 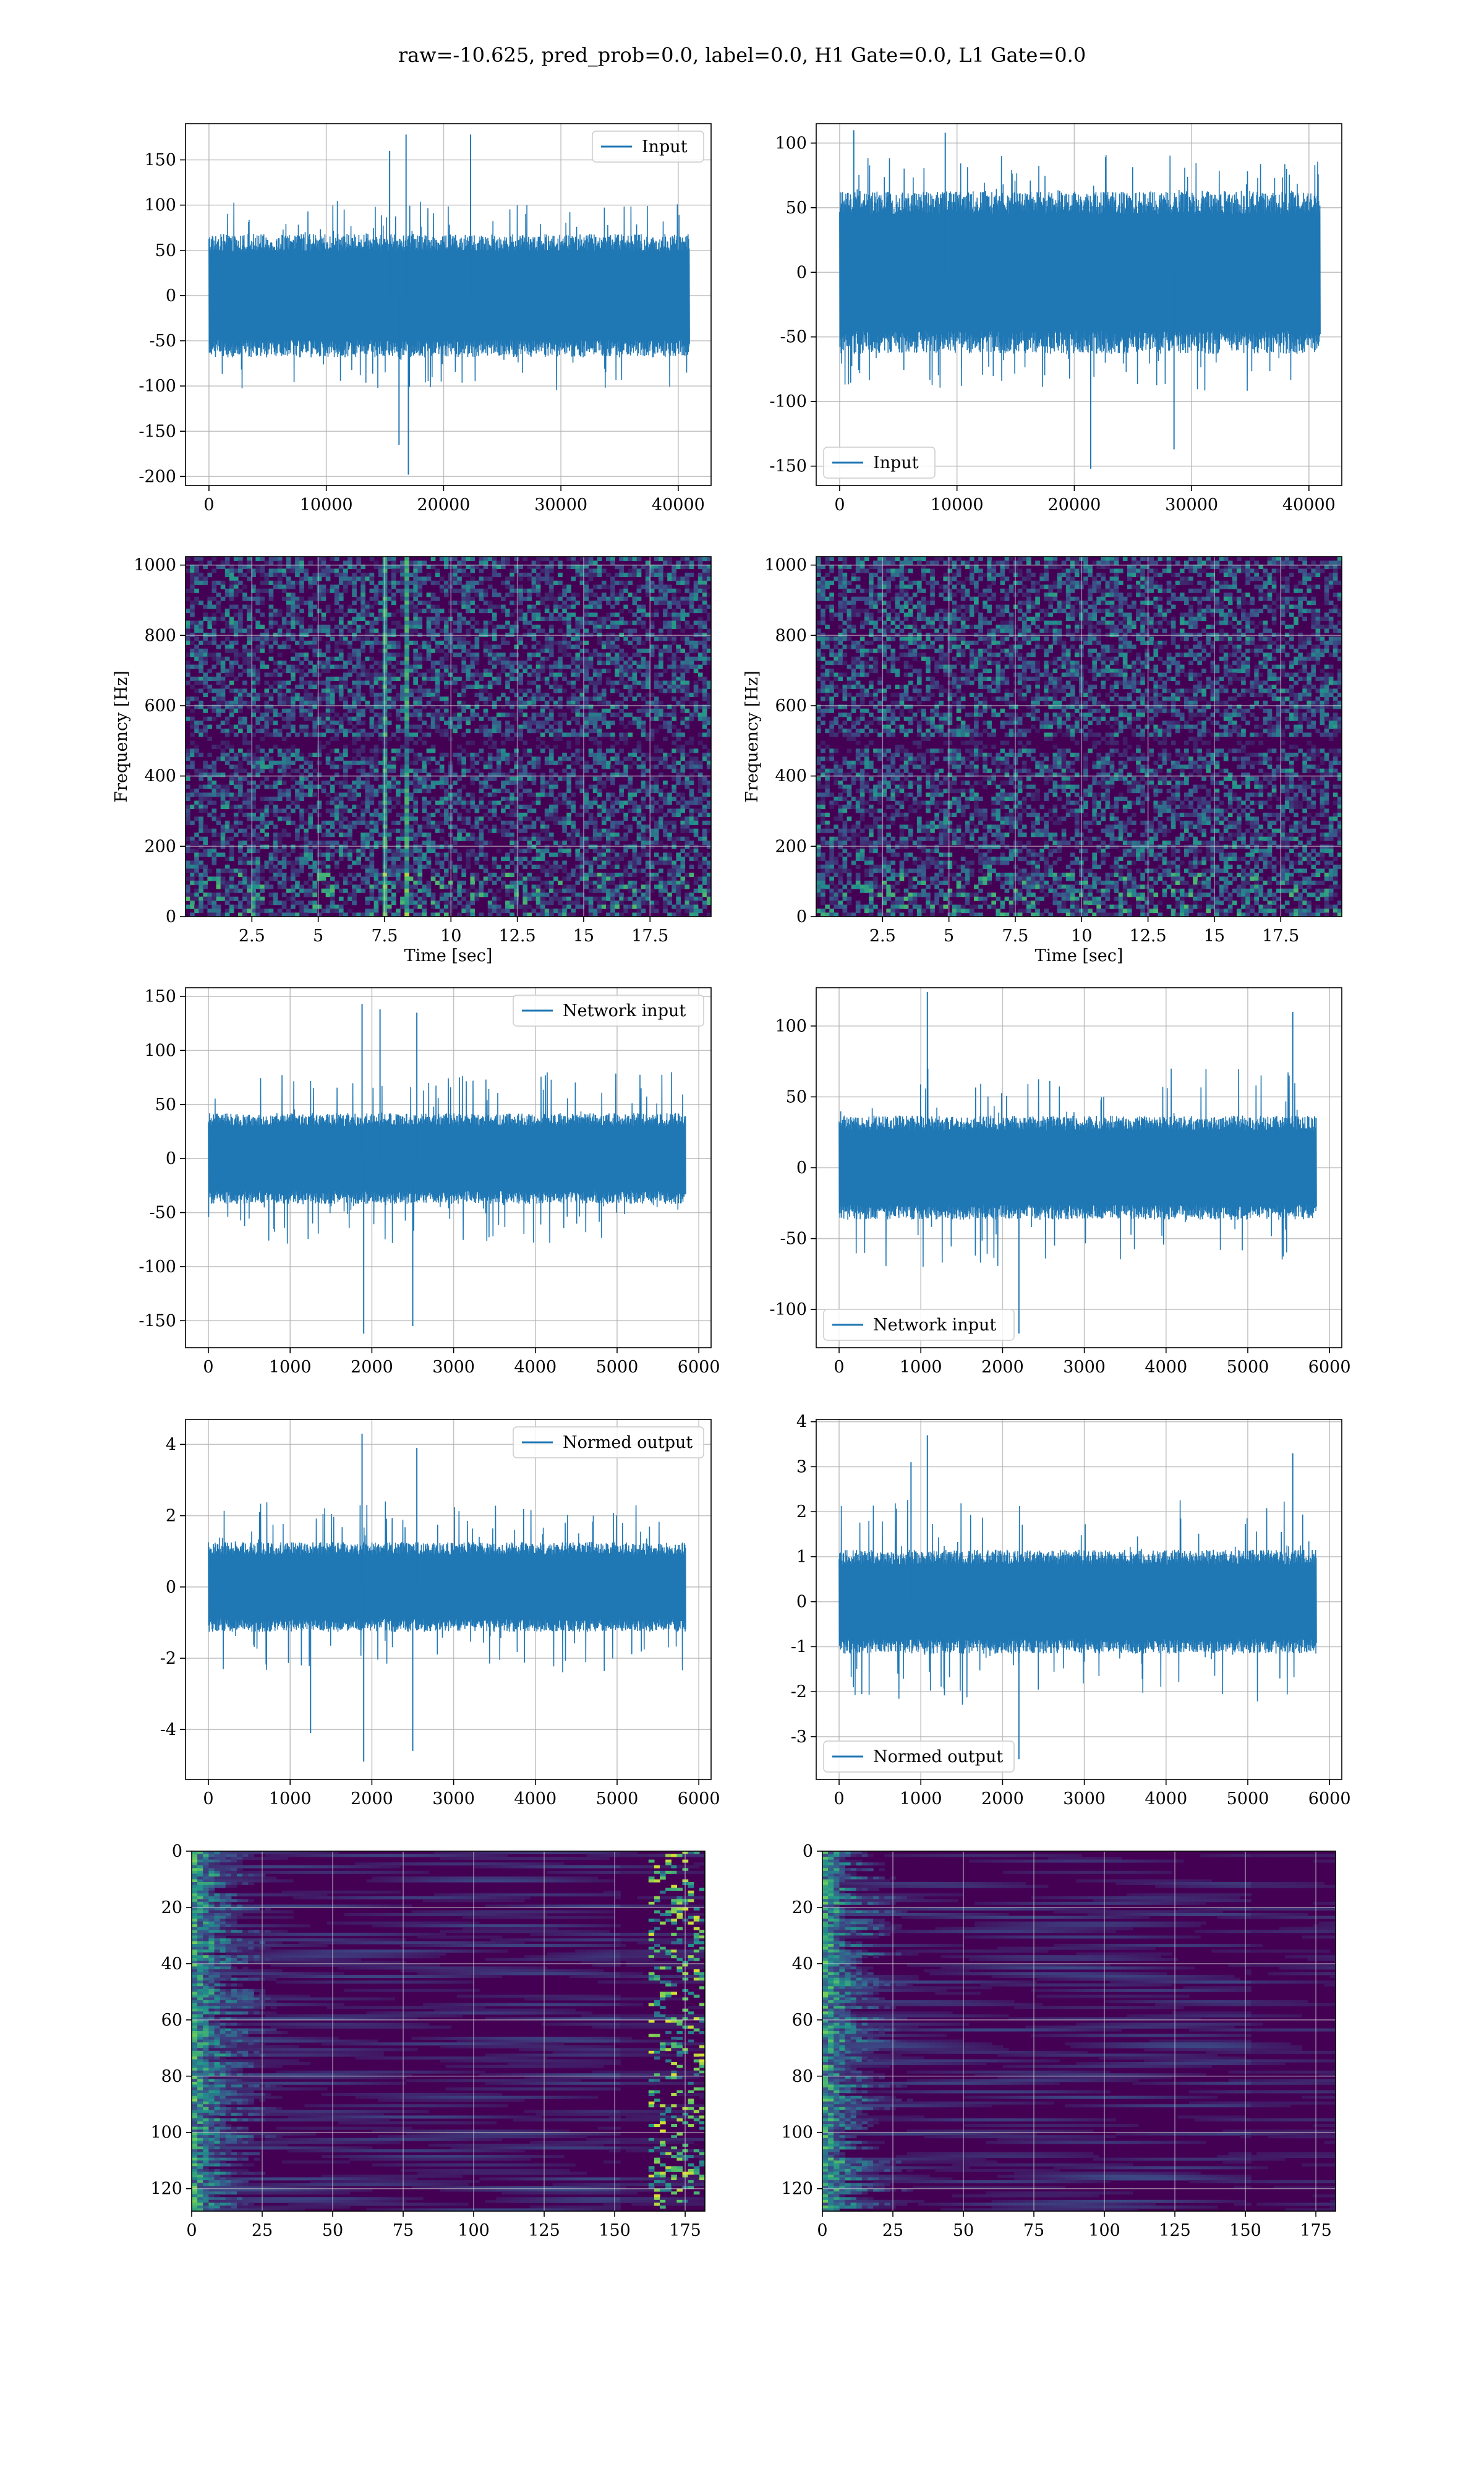 What do you see at coordinates (799, 1737) in the screenshot?
I see `y-tick-label: -3` at bounding box center [799, 1737].